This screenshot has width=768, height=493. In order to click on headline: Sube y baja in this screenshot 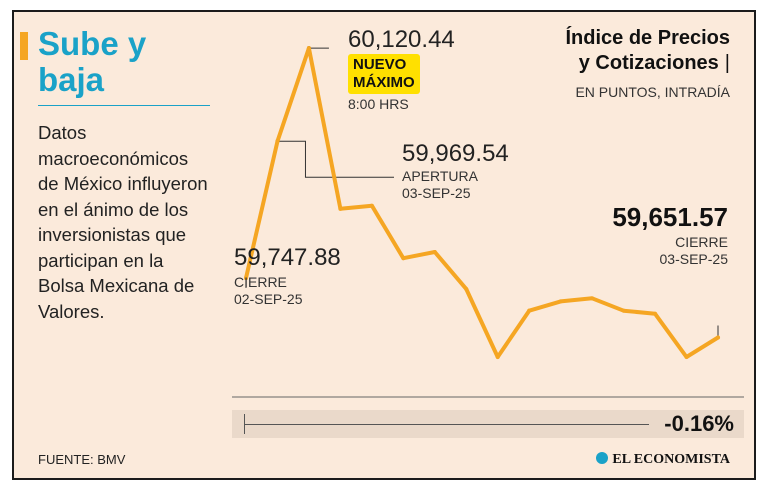, I will do `click(123, 62)`.